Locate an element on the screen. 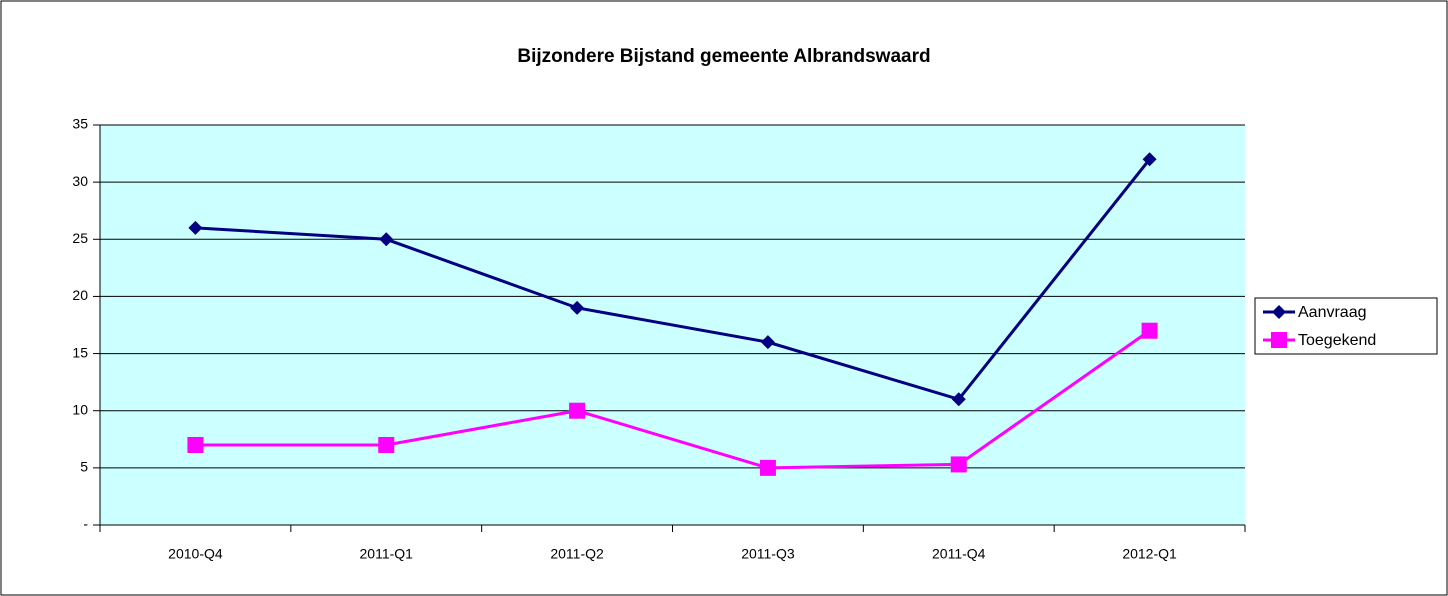 The image size is (1448, 596). y-tick-label: 5 is located at coordinates (84, 467).